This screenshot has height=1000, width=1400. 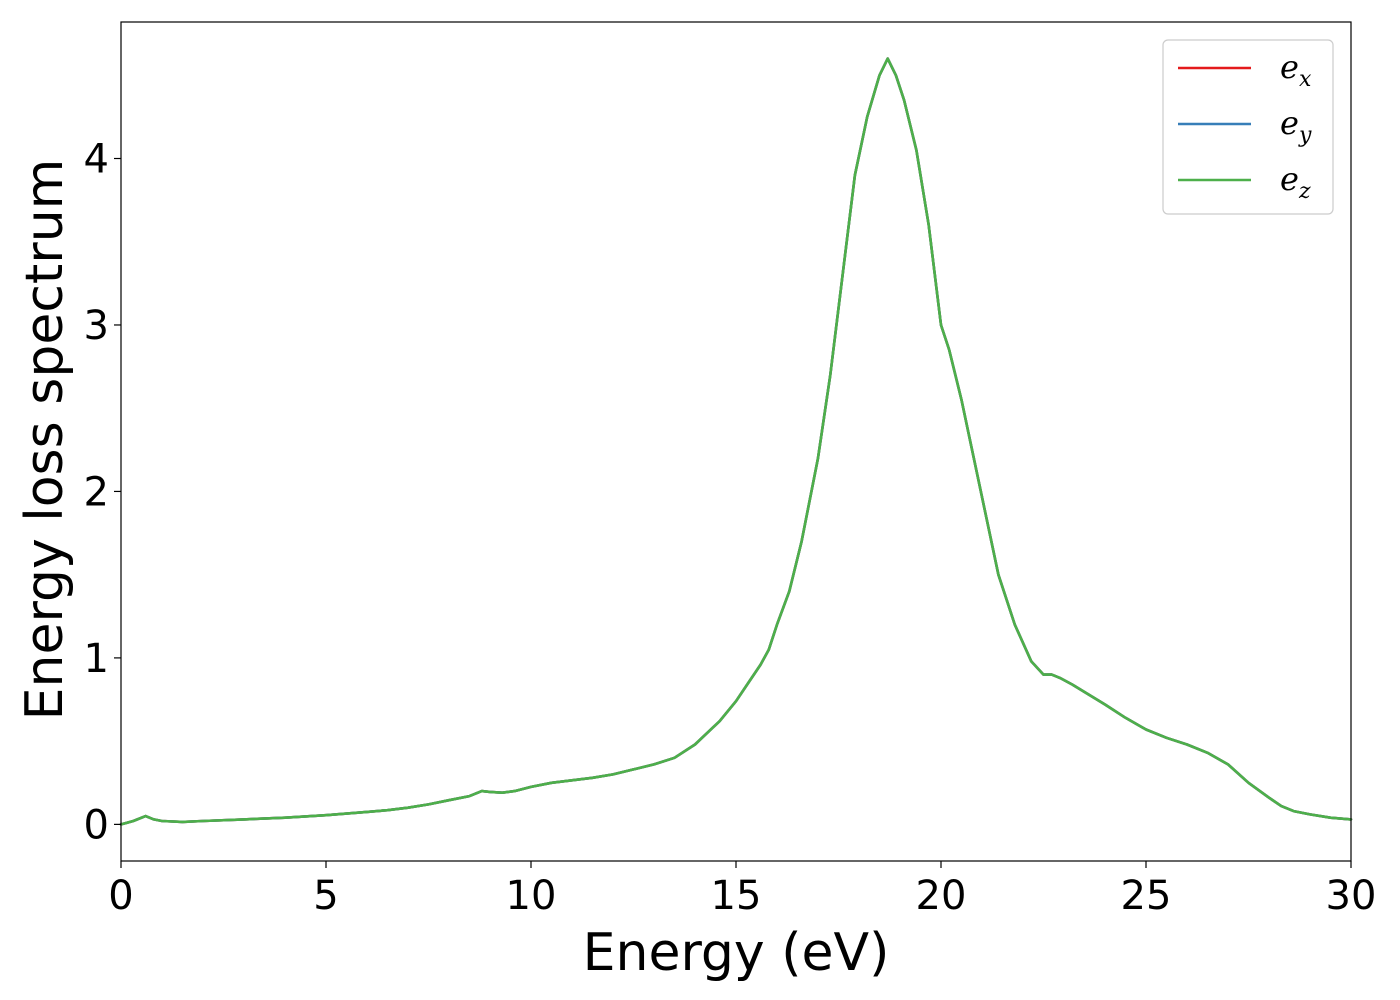 What do you see at coordinates (96, 160) in the screenshot?
I see `y-tick-label: 4` at bounding box center [96, 160].